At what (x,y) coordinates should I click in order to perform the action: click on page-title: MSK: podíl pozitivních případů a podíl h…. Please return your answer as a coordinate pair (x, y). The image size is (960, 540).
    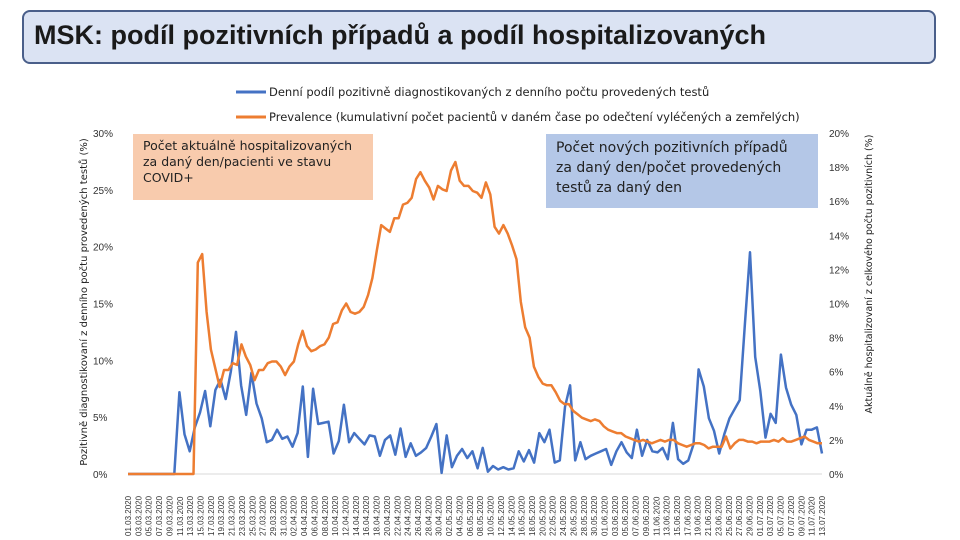
    Looking at the image, I should click on (400, 35).